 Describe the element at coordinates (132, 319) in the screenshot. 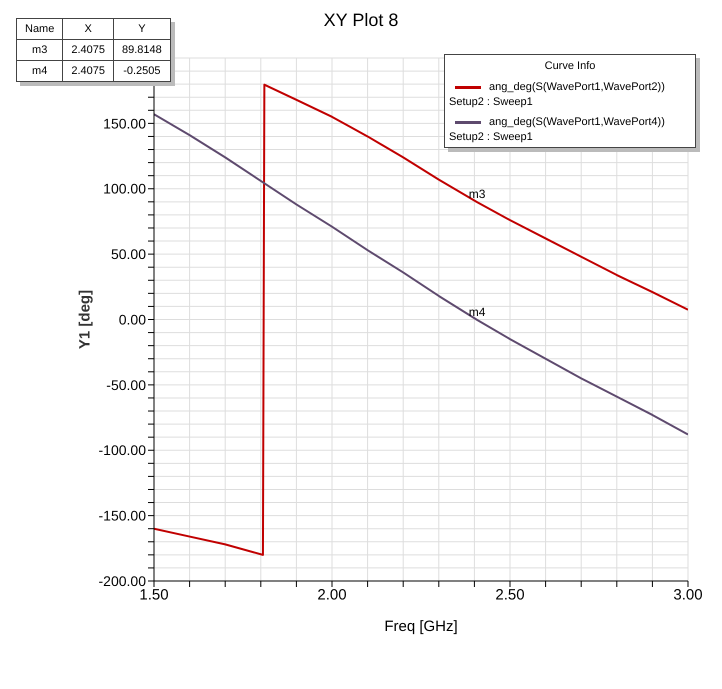

I see `y-tick-label: 0.00` at that location.